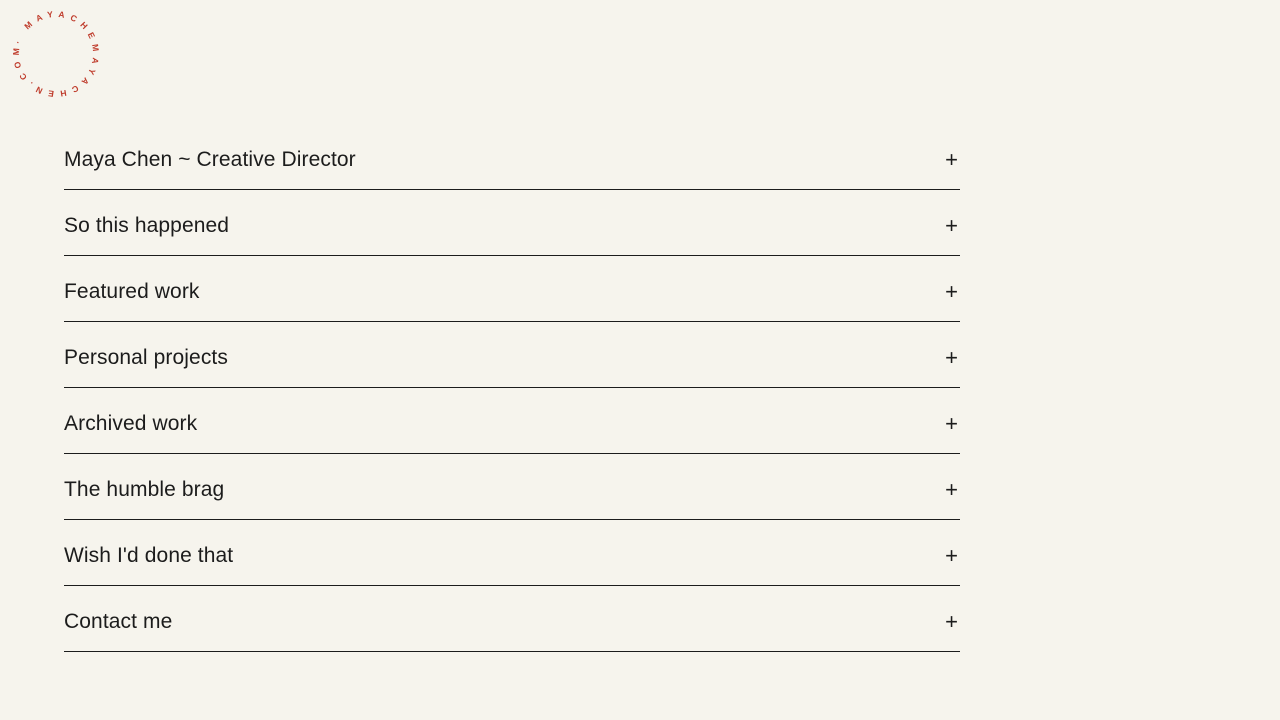  I want to click on site-logo: · MAYACHEMAYACHEN.COM, so click(56, 54).